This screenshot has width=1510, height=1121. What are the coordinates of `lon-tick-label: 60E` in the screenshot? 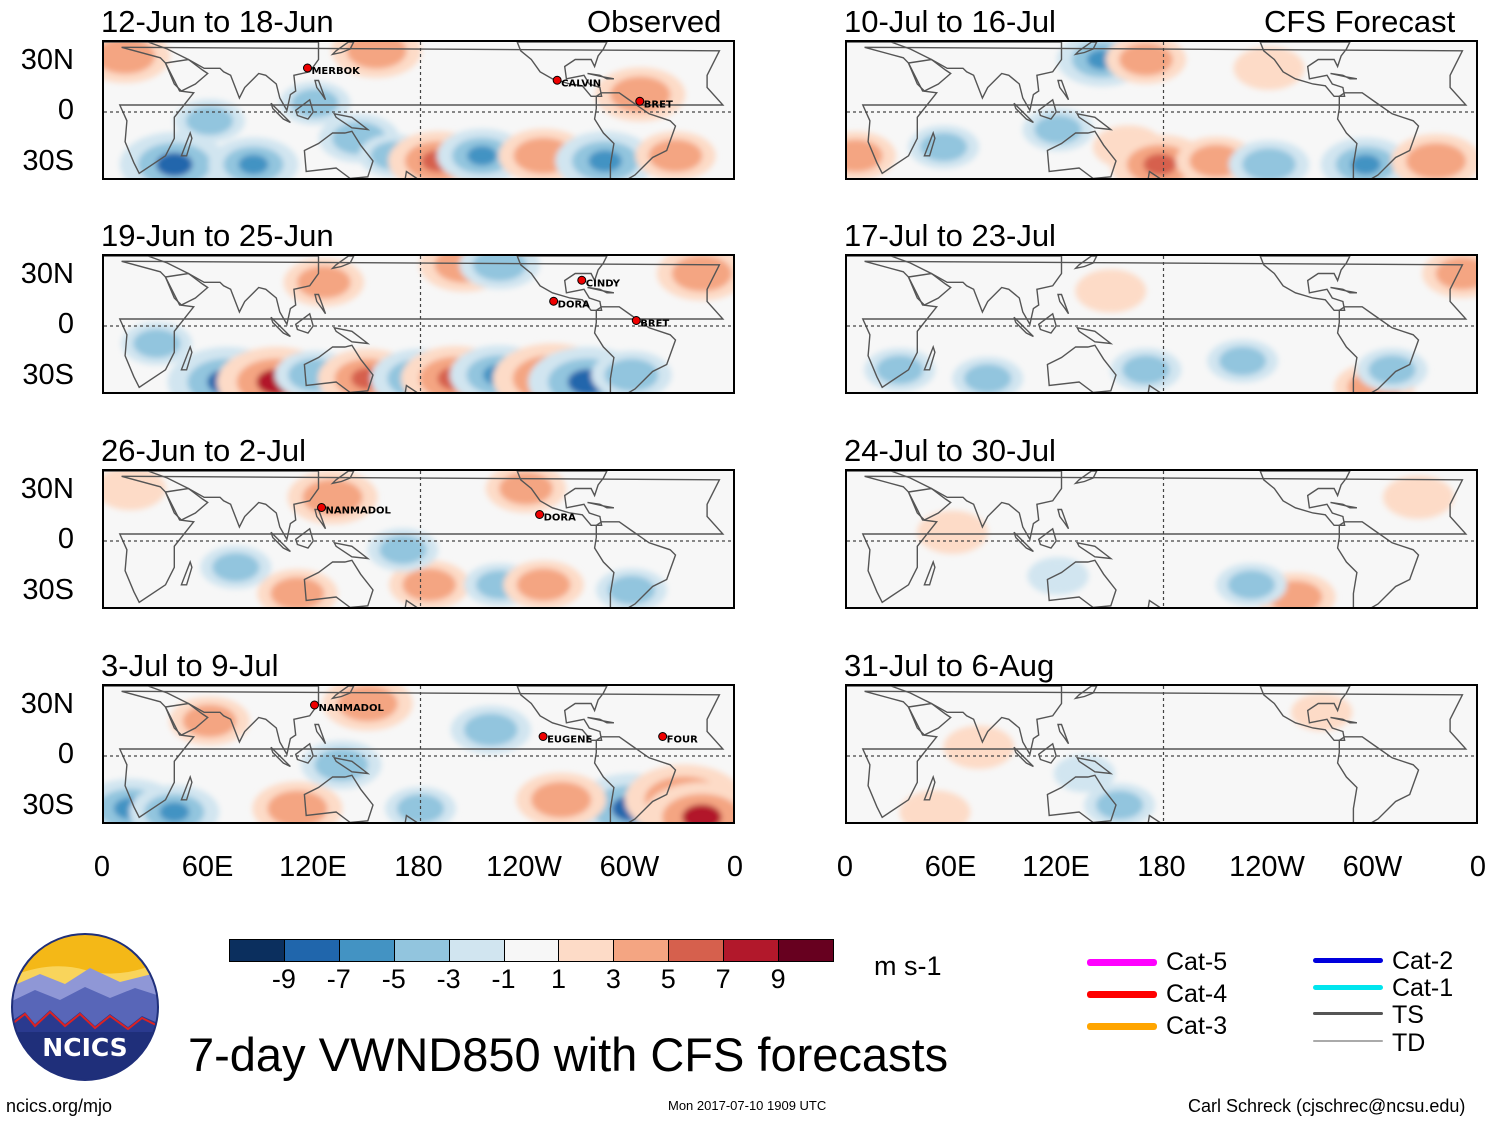 It's located at (950, 867).